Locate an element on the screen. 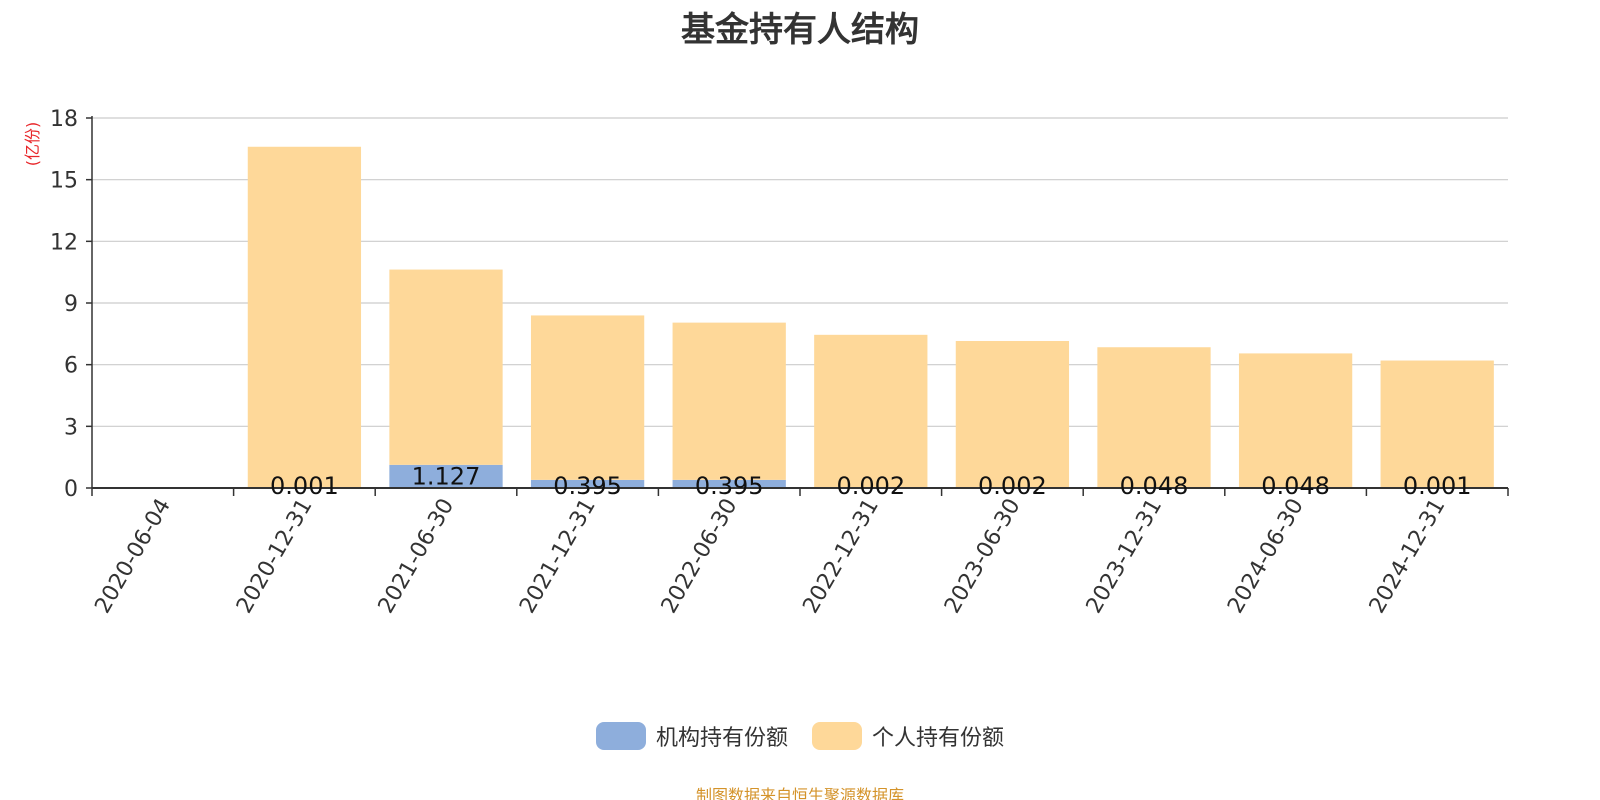 This screenshot has width=1600, height=800. y-tick-label: 0 is located at coordinates (71, 489).